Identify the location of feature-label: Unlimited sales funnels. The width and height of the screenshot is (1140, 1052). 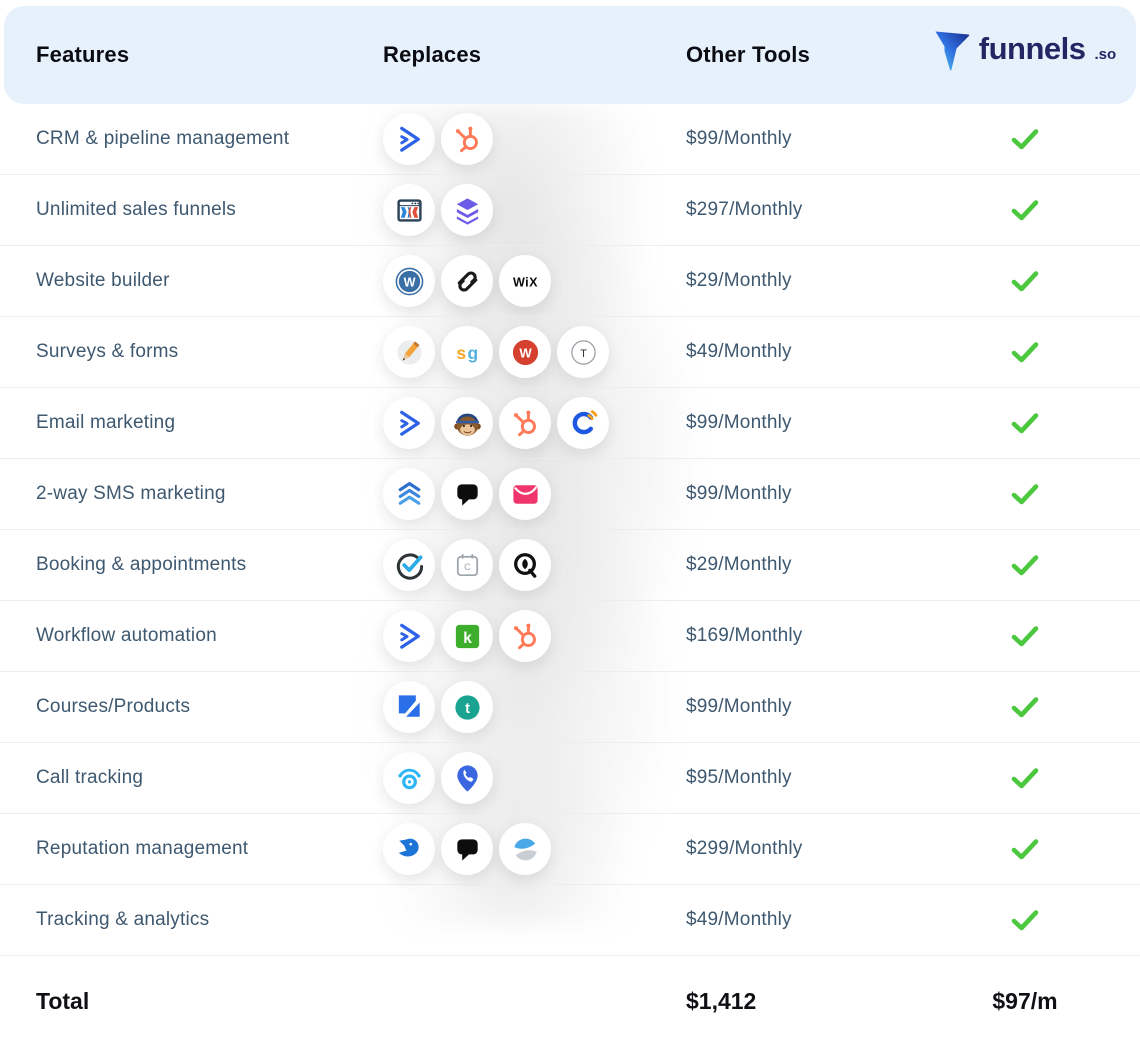
(136, 209).